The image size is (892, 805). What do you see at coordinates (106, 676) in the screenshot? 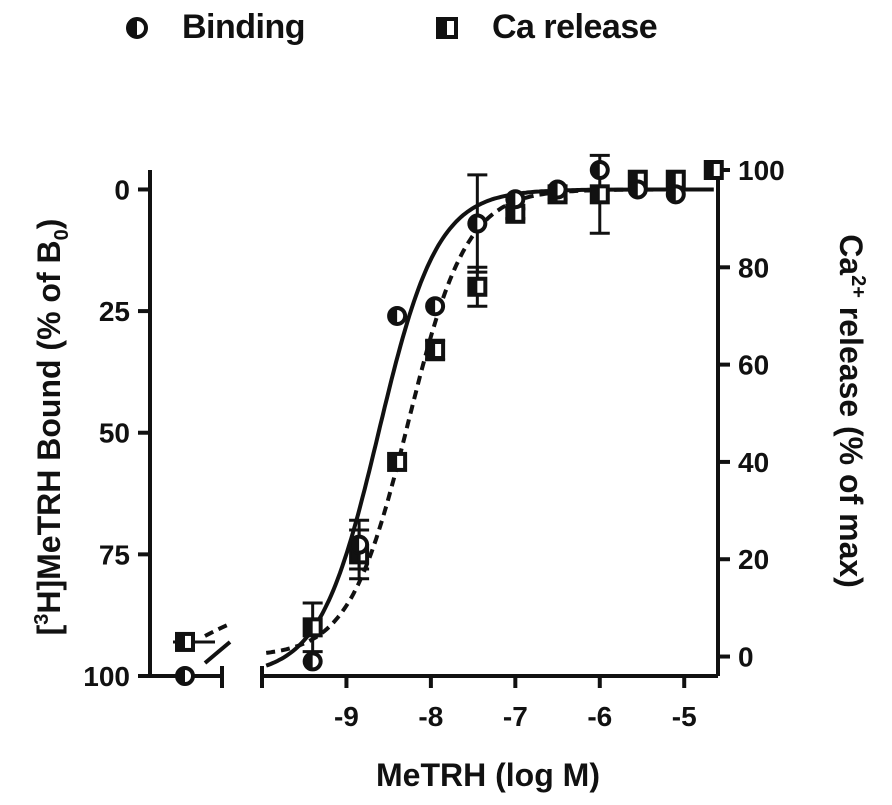
I see `y-left-tick-label: 100` at bounding box center [106, 676].